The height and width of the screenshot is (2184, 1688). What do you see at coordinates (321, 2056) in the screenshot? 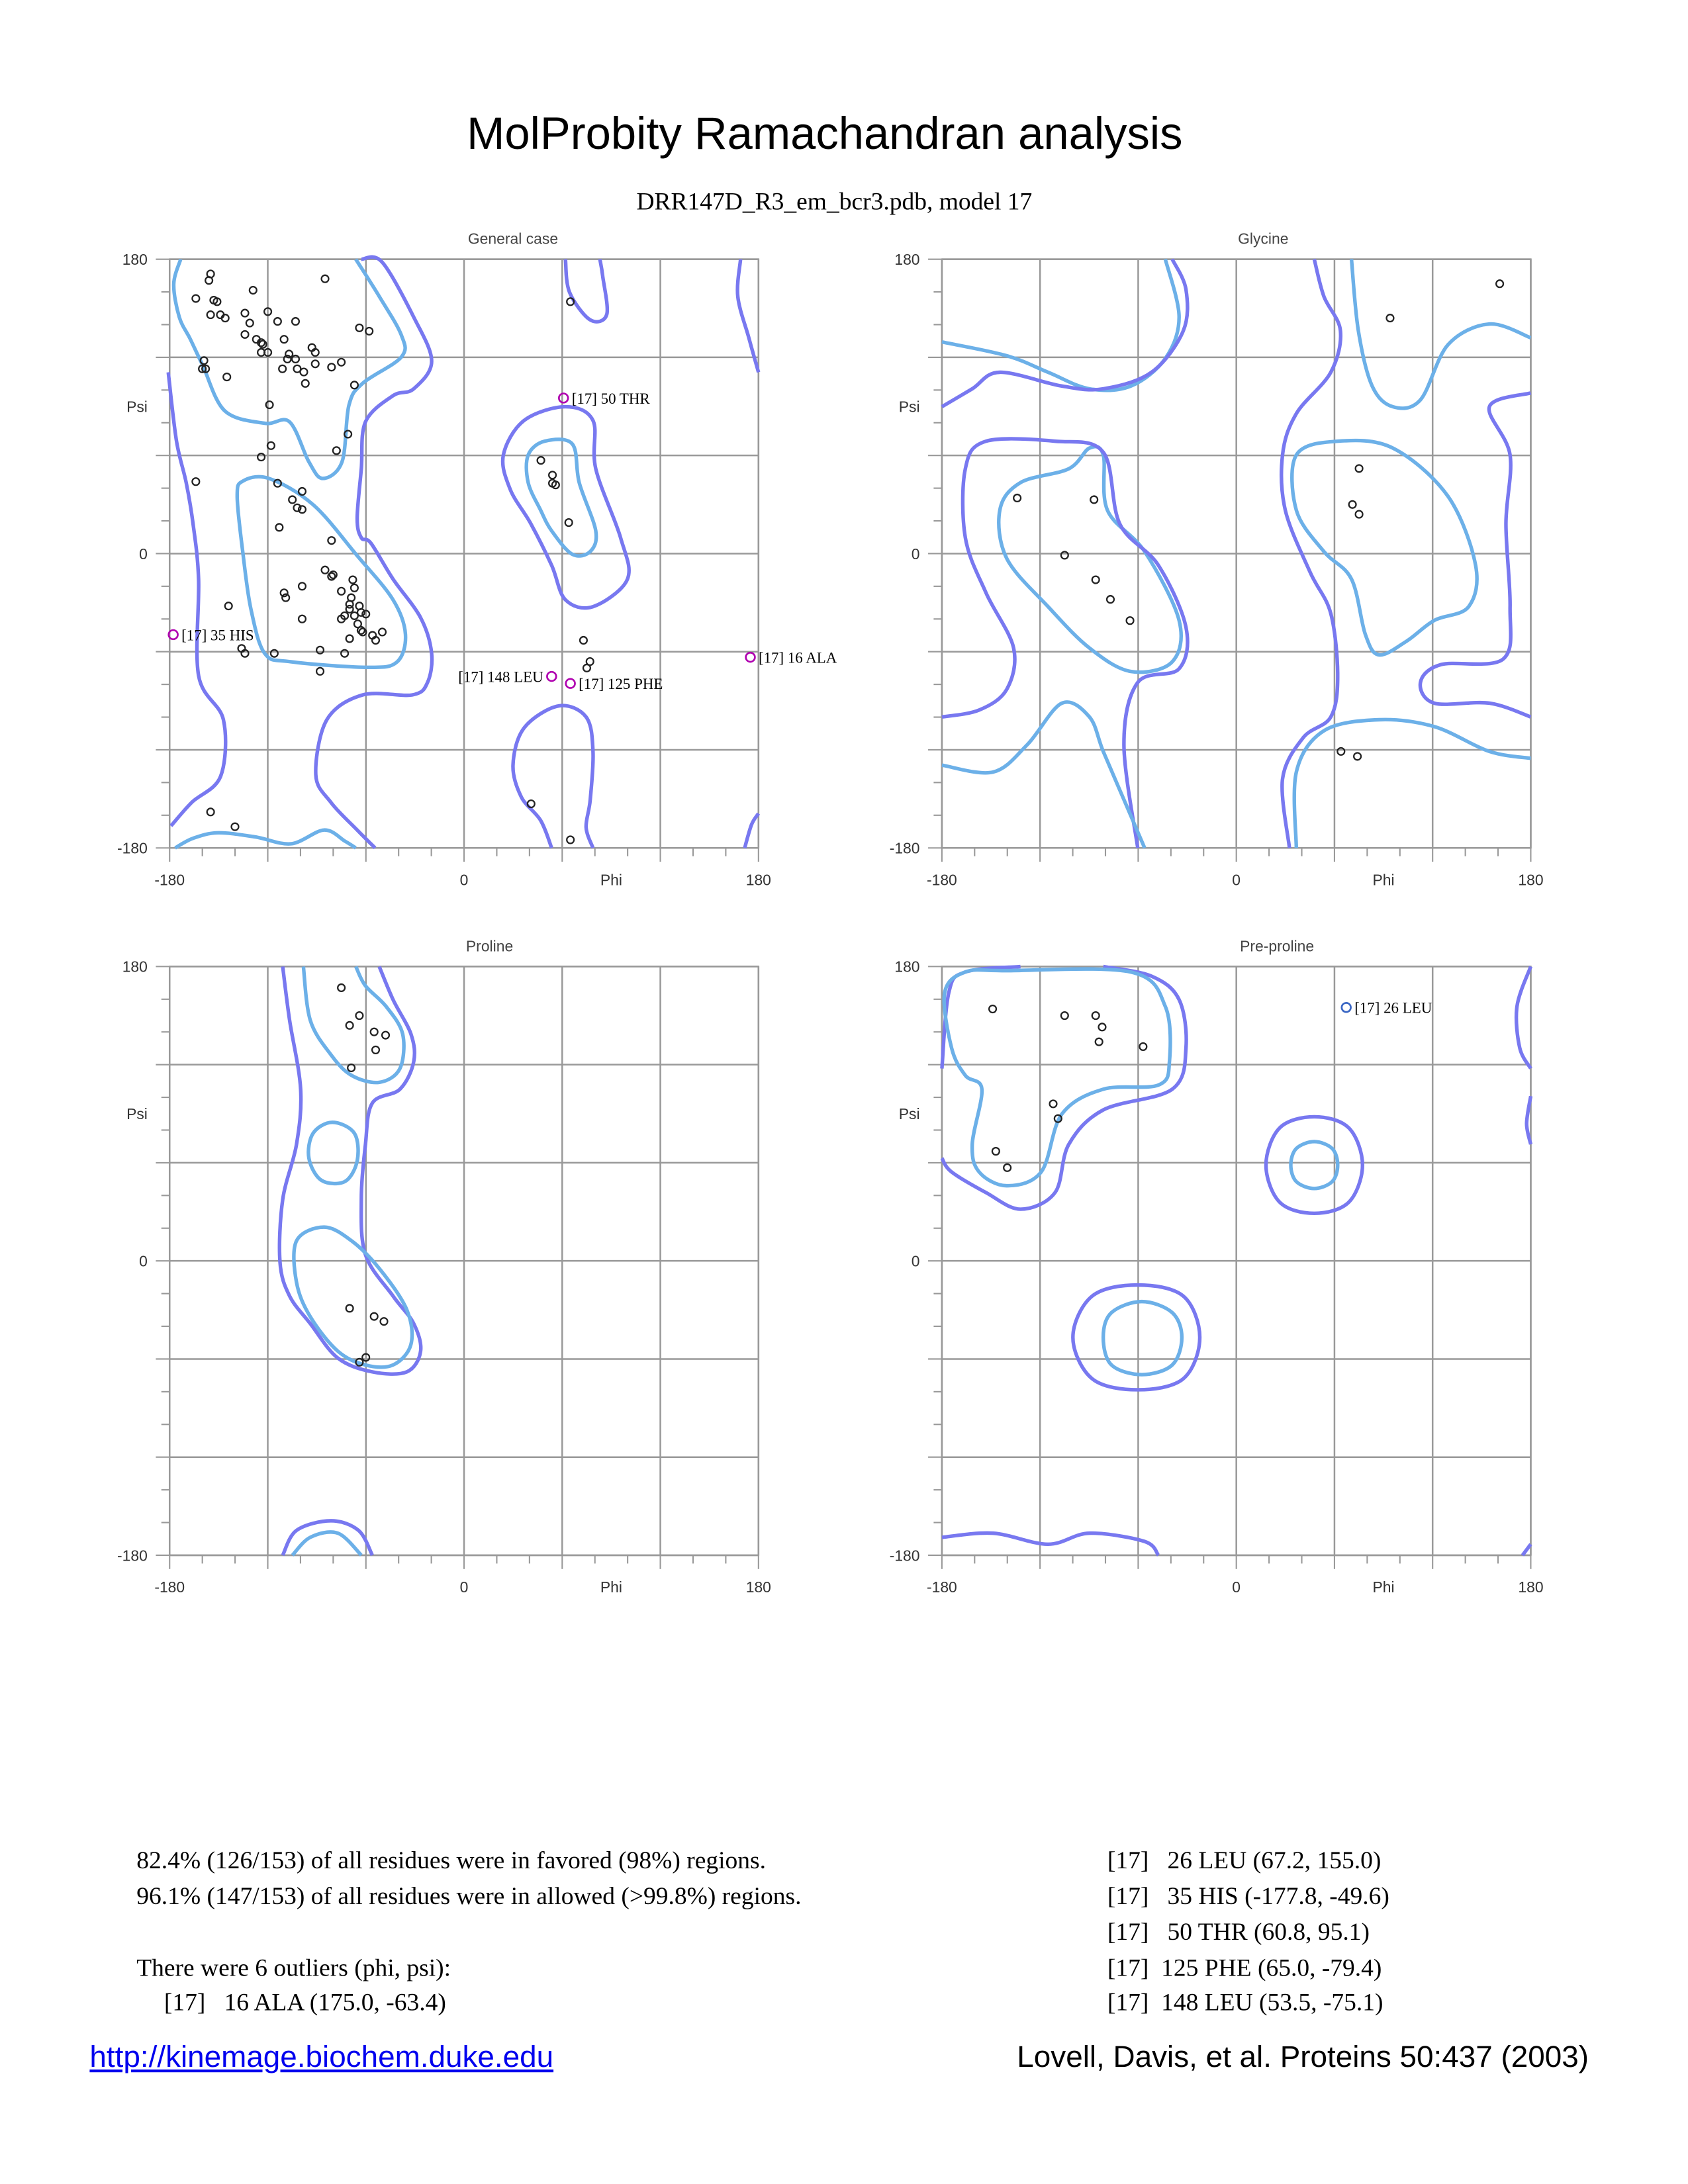
I see `kinemage-link: http://kinemage.biochem.duke.edu` at bounding box center [321, 2056].